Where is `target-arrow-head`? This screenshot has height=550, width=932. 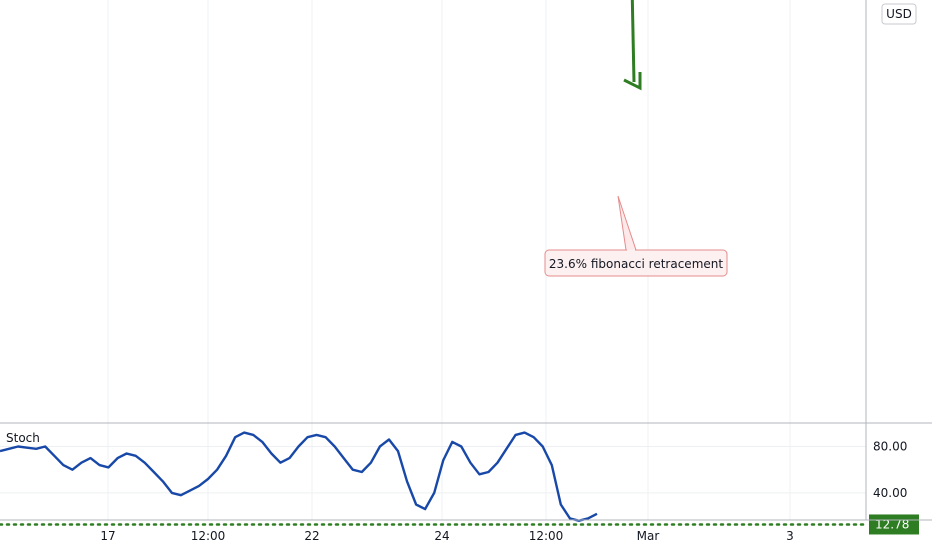 target-arrow-head is located at coordinates (632, 81).